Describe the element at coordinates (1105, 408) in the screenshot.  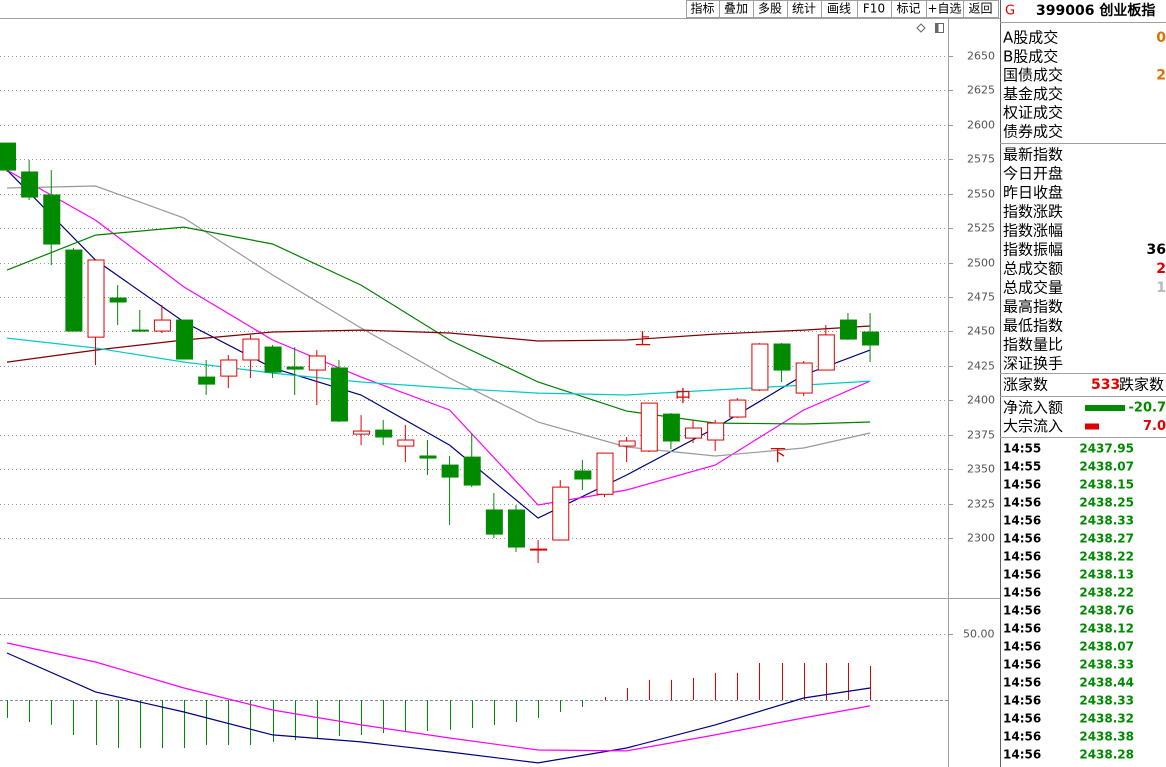
I see `flow-bar` at that location.